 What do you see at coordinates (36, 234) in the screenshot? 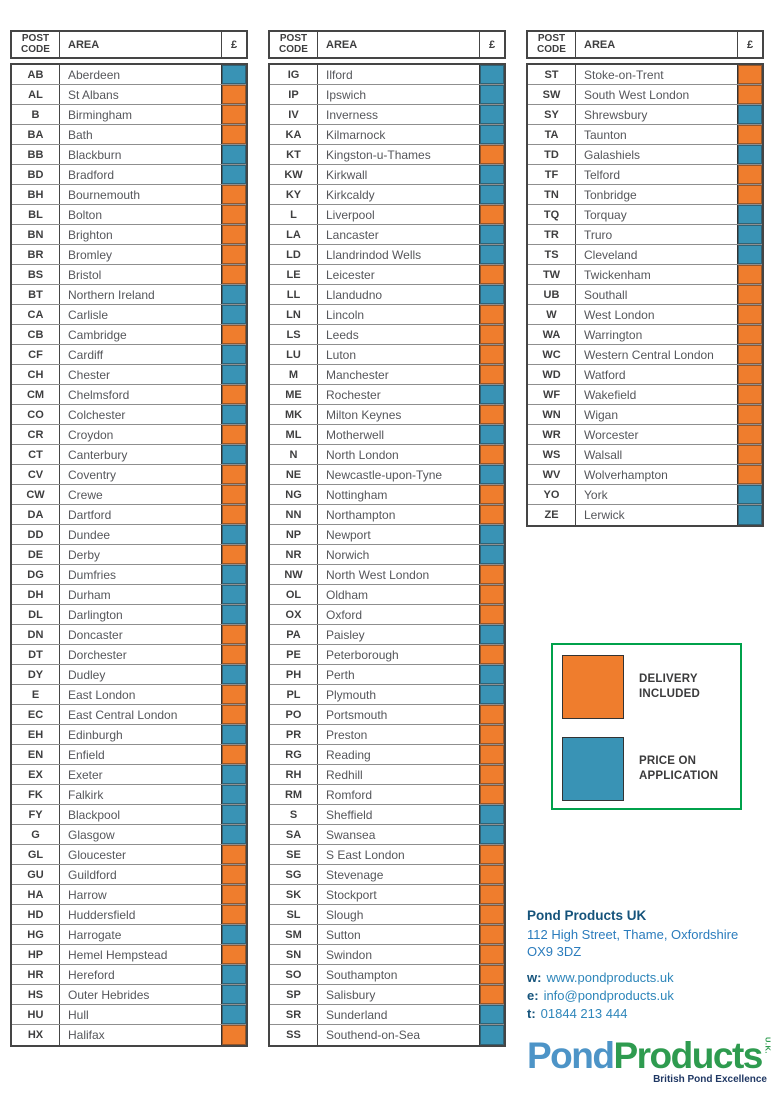
I see `postcode-cell: BN` at bounding box center [36, 234].